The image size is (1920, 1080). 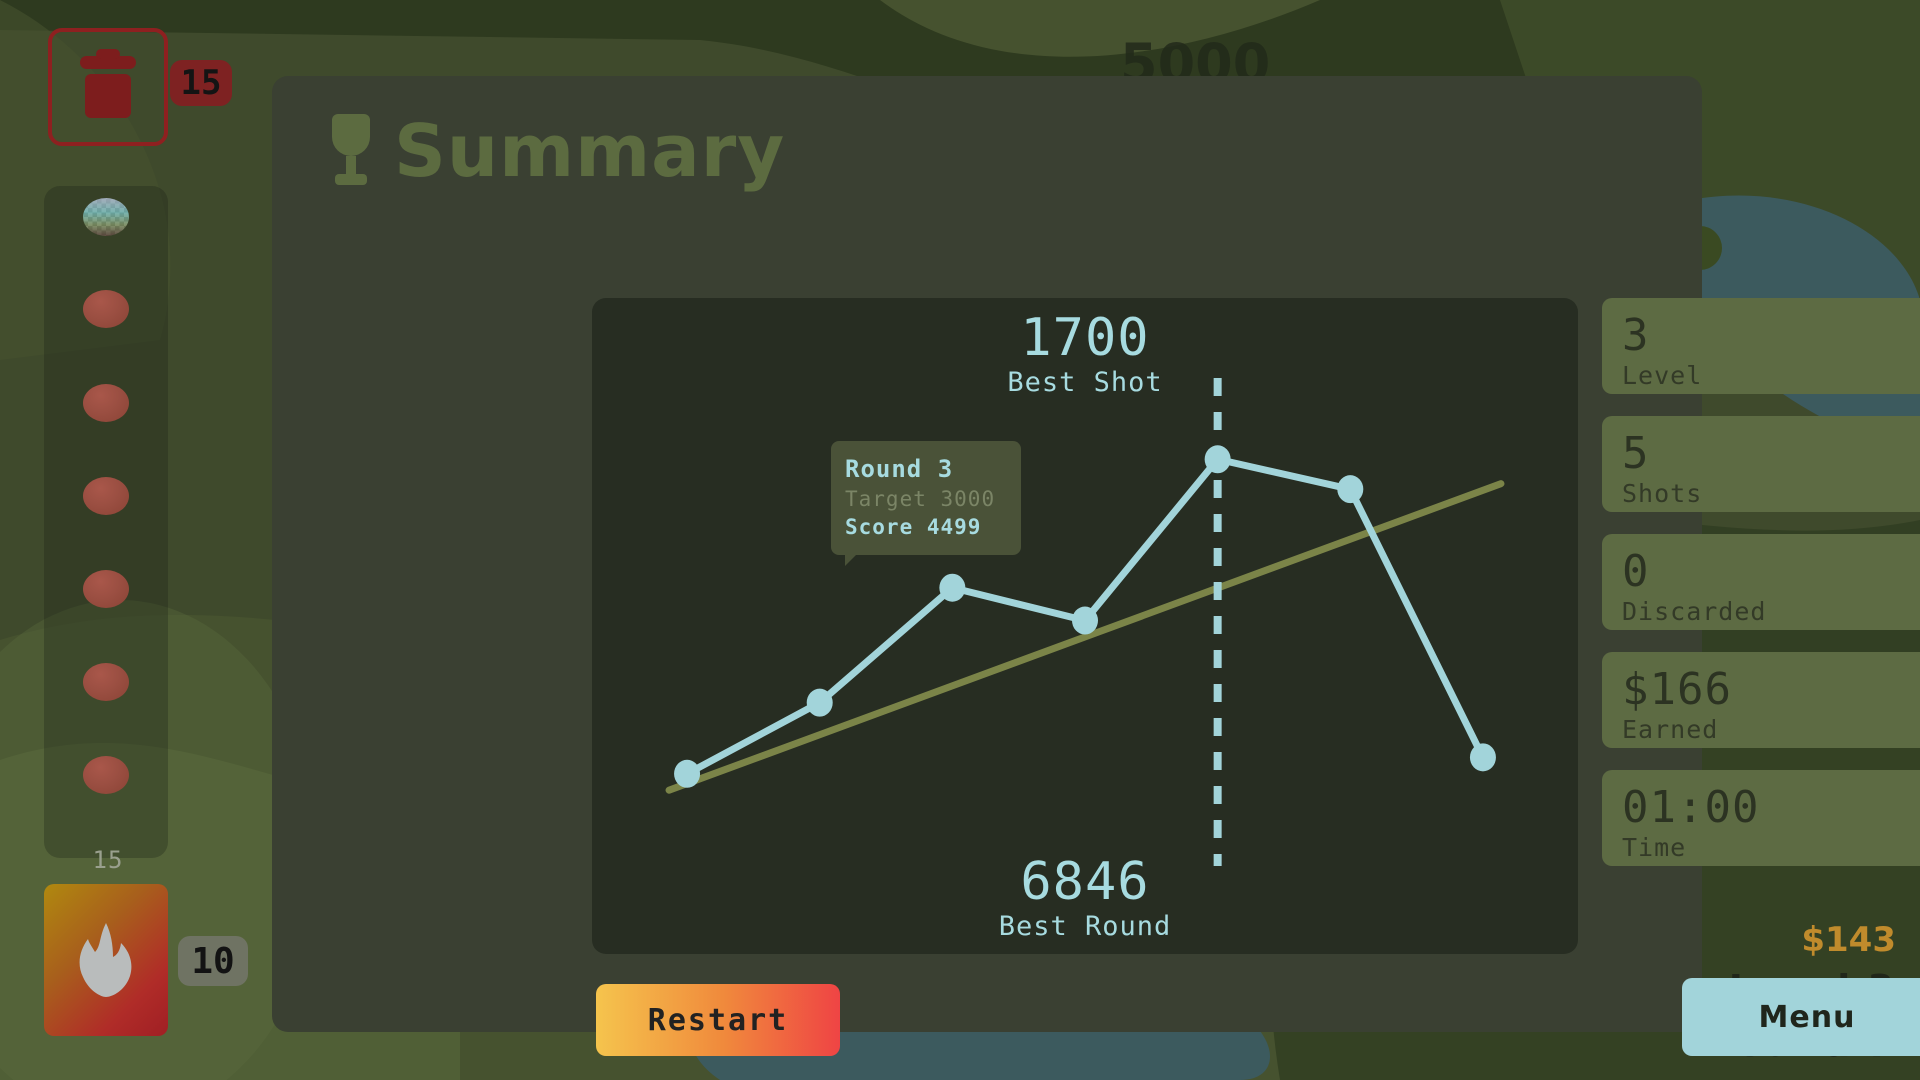 What do you see at coordinates (1801, 1017) in the screenshot?
I see `menu-button: Menu` at bounding box center [1801, 1017].